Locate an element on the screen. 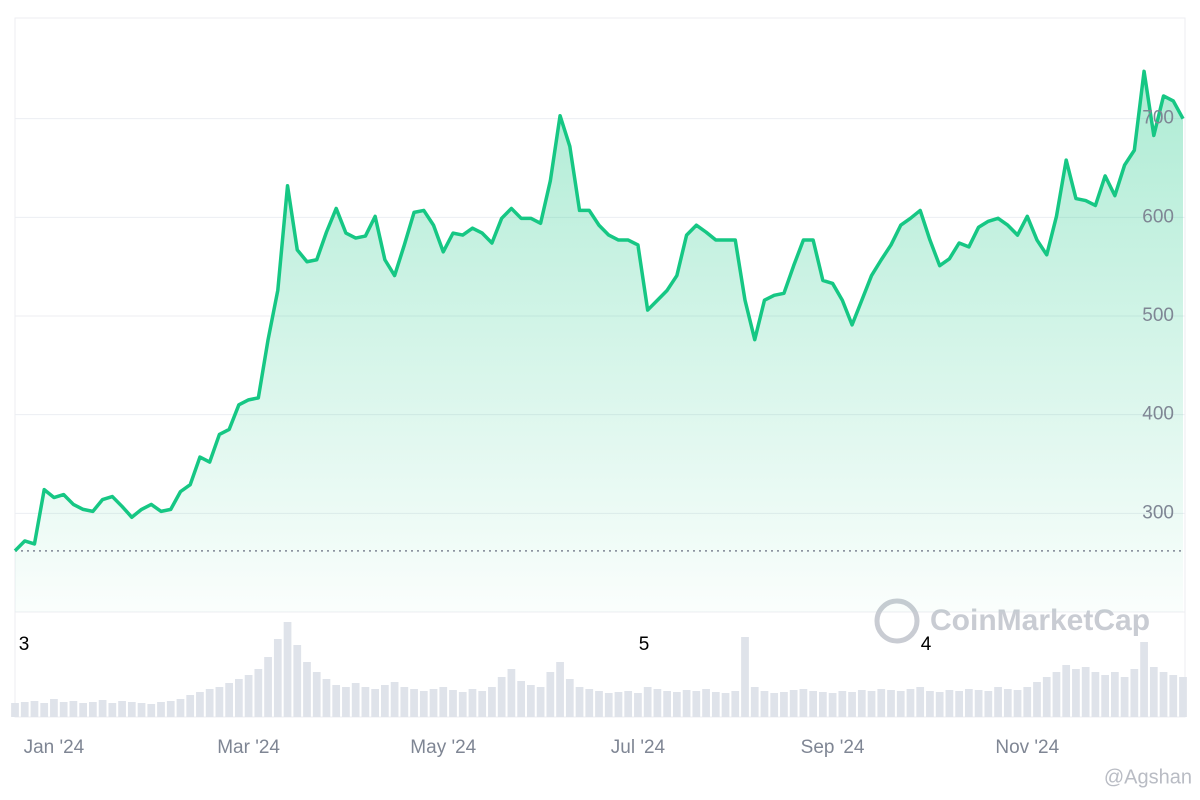  x-tick-label: Sep '24 is located at coordinates (833, 747).